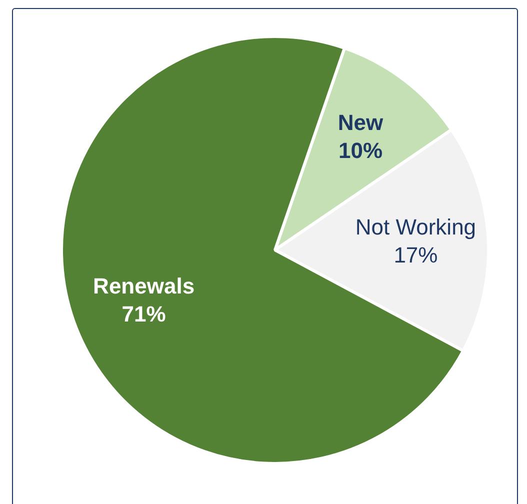 This screenshot has height=504, width=527. What do you see at coordinates (144, 285) in the screenshot?
I see `slice-label: Renewals` at bounding box center [144, 285].